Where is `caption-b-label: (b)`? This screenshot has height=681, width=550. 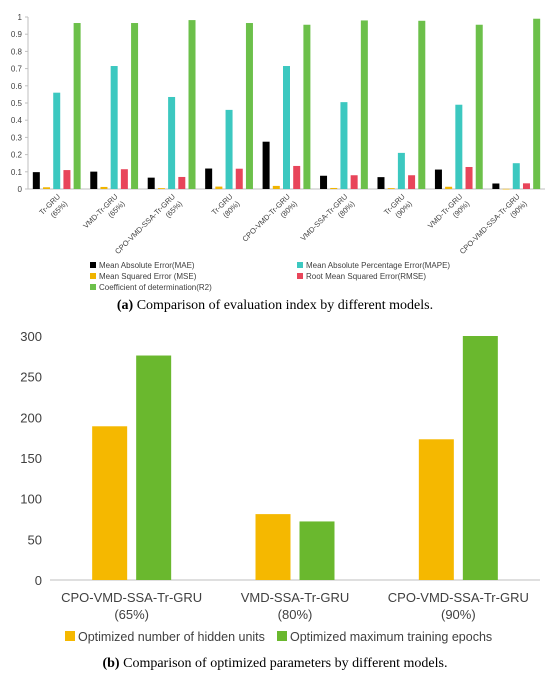
caption-b-label: (b) is located at coordinates (111, 663).